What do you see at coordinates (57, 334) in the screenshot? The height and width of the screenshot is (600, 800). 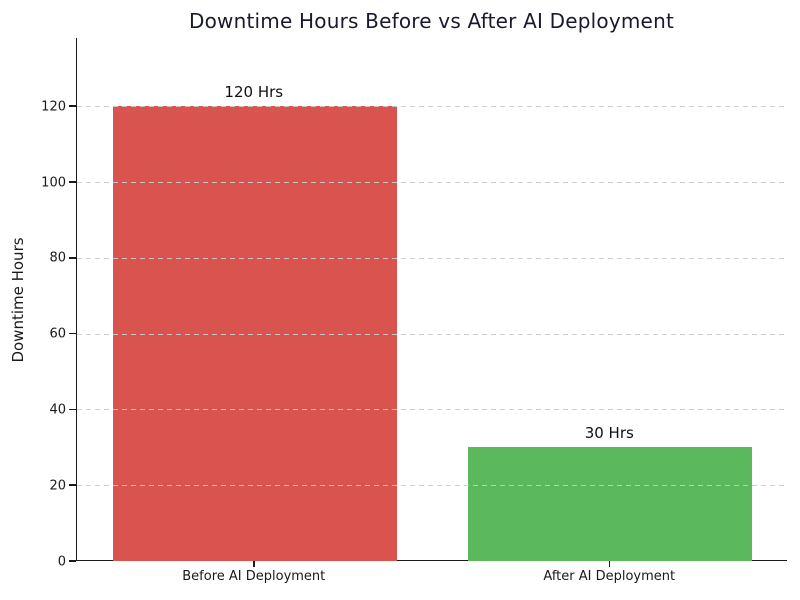 I see `y-tick-label-60: 60` at bounding box center [57, 334].